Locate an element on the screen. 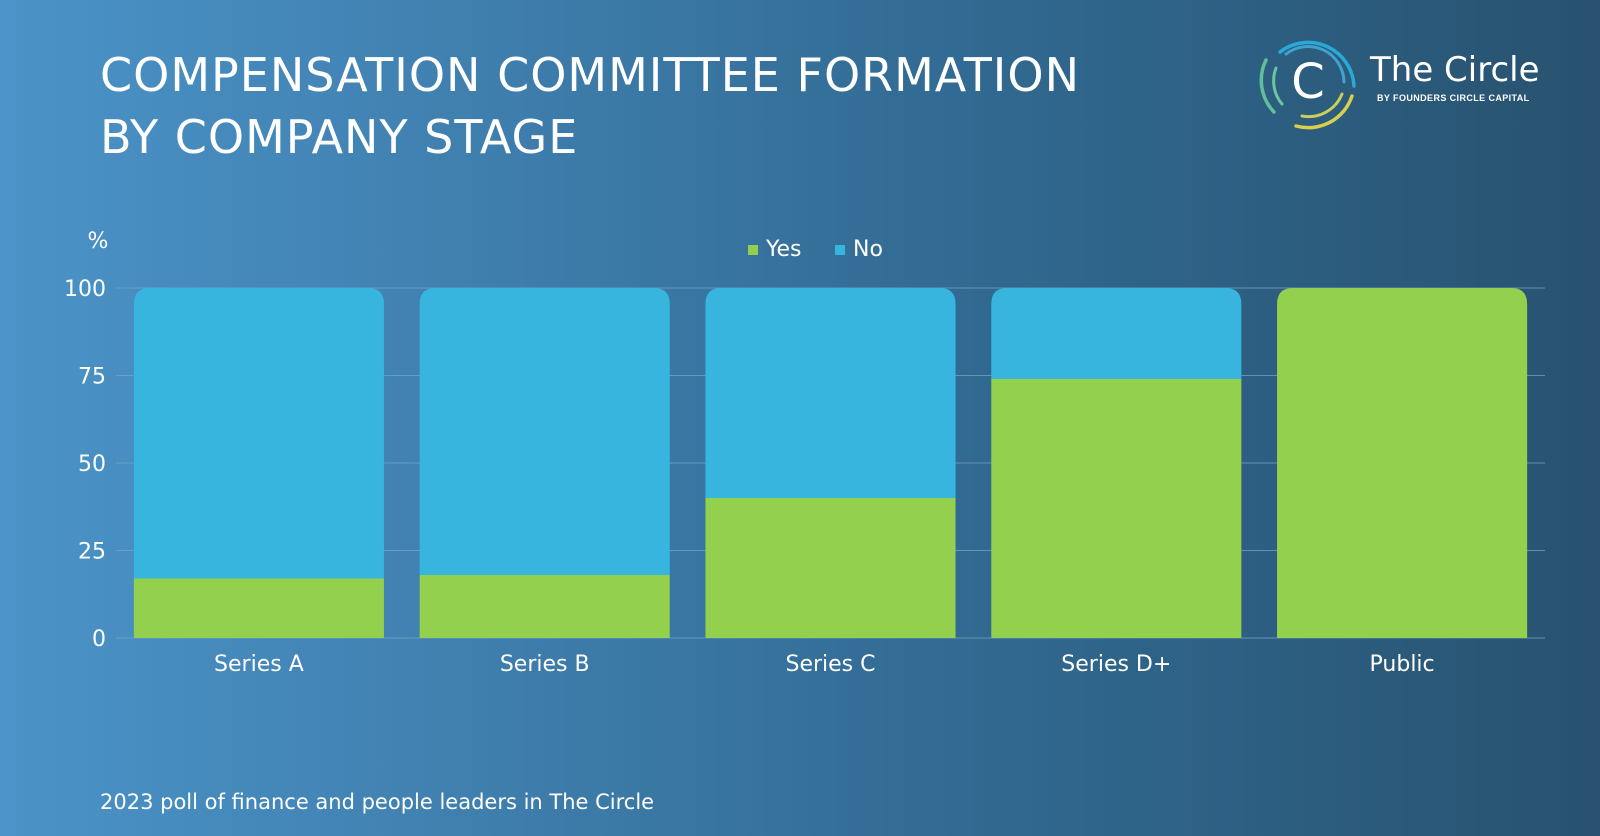  legend-swatch-yes is located at coordinates (753, 250).